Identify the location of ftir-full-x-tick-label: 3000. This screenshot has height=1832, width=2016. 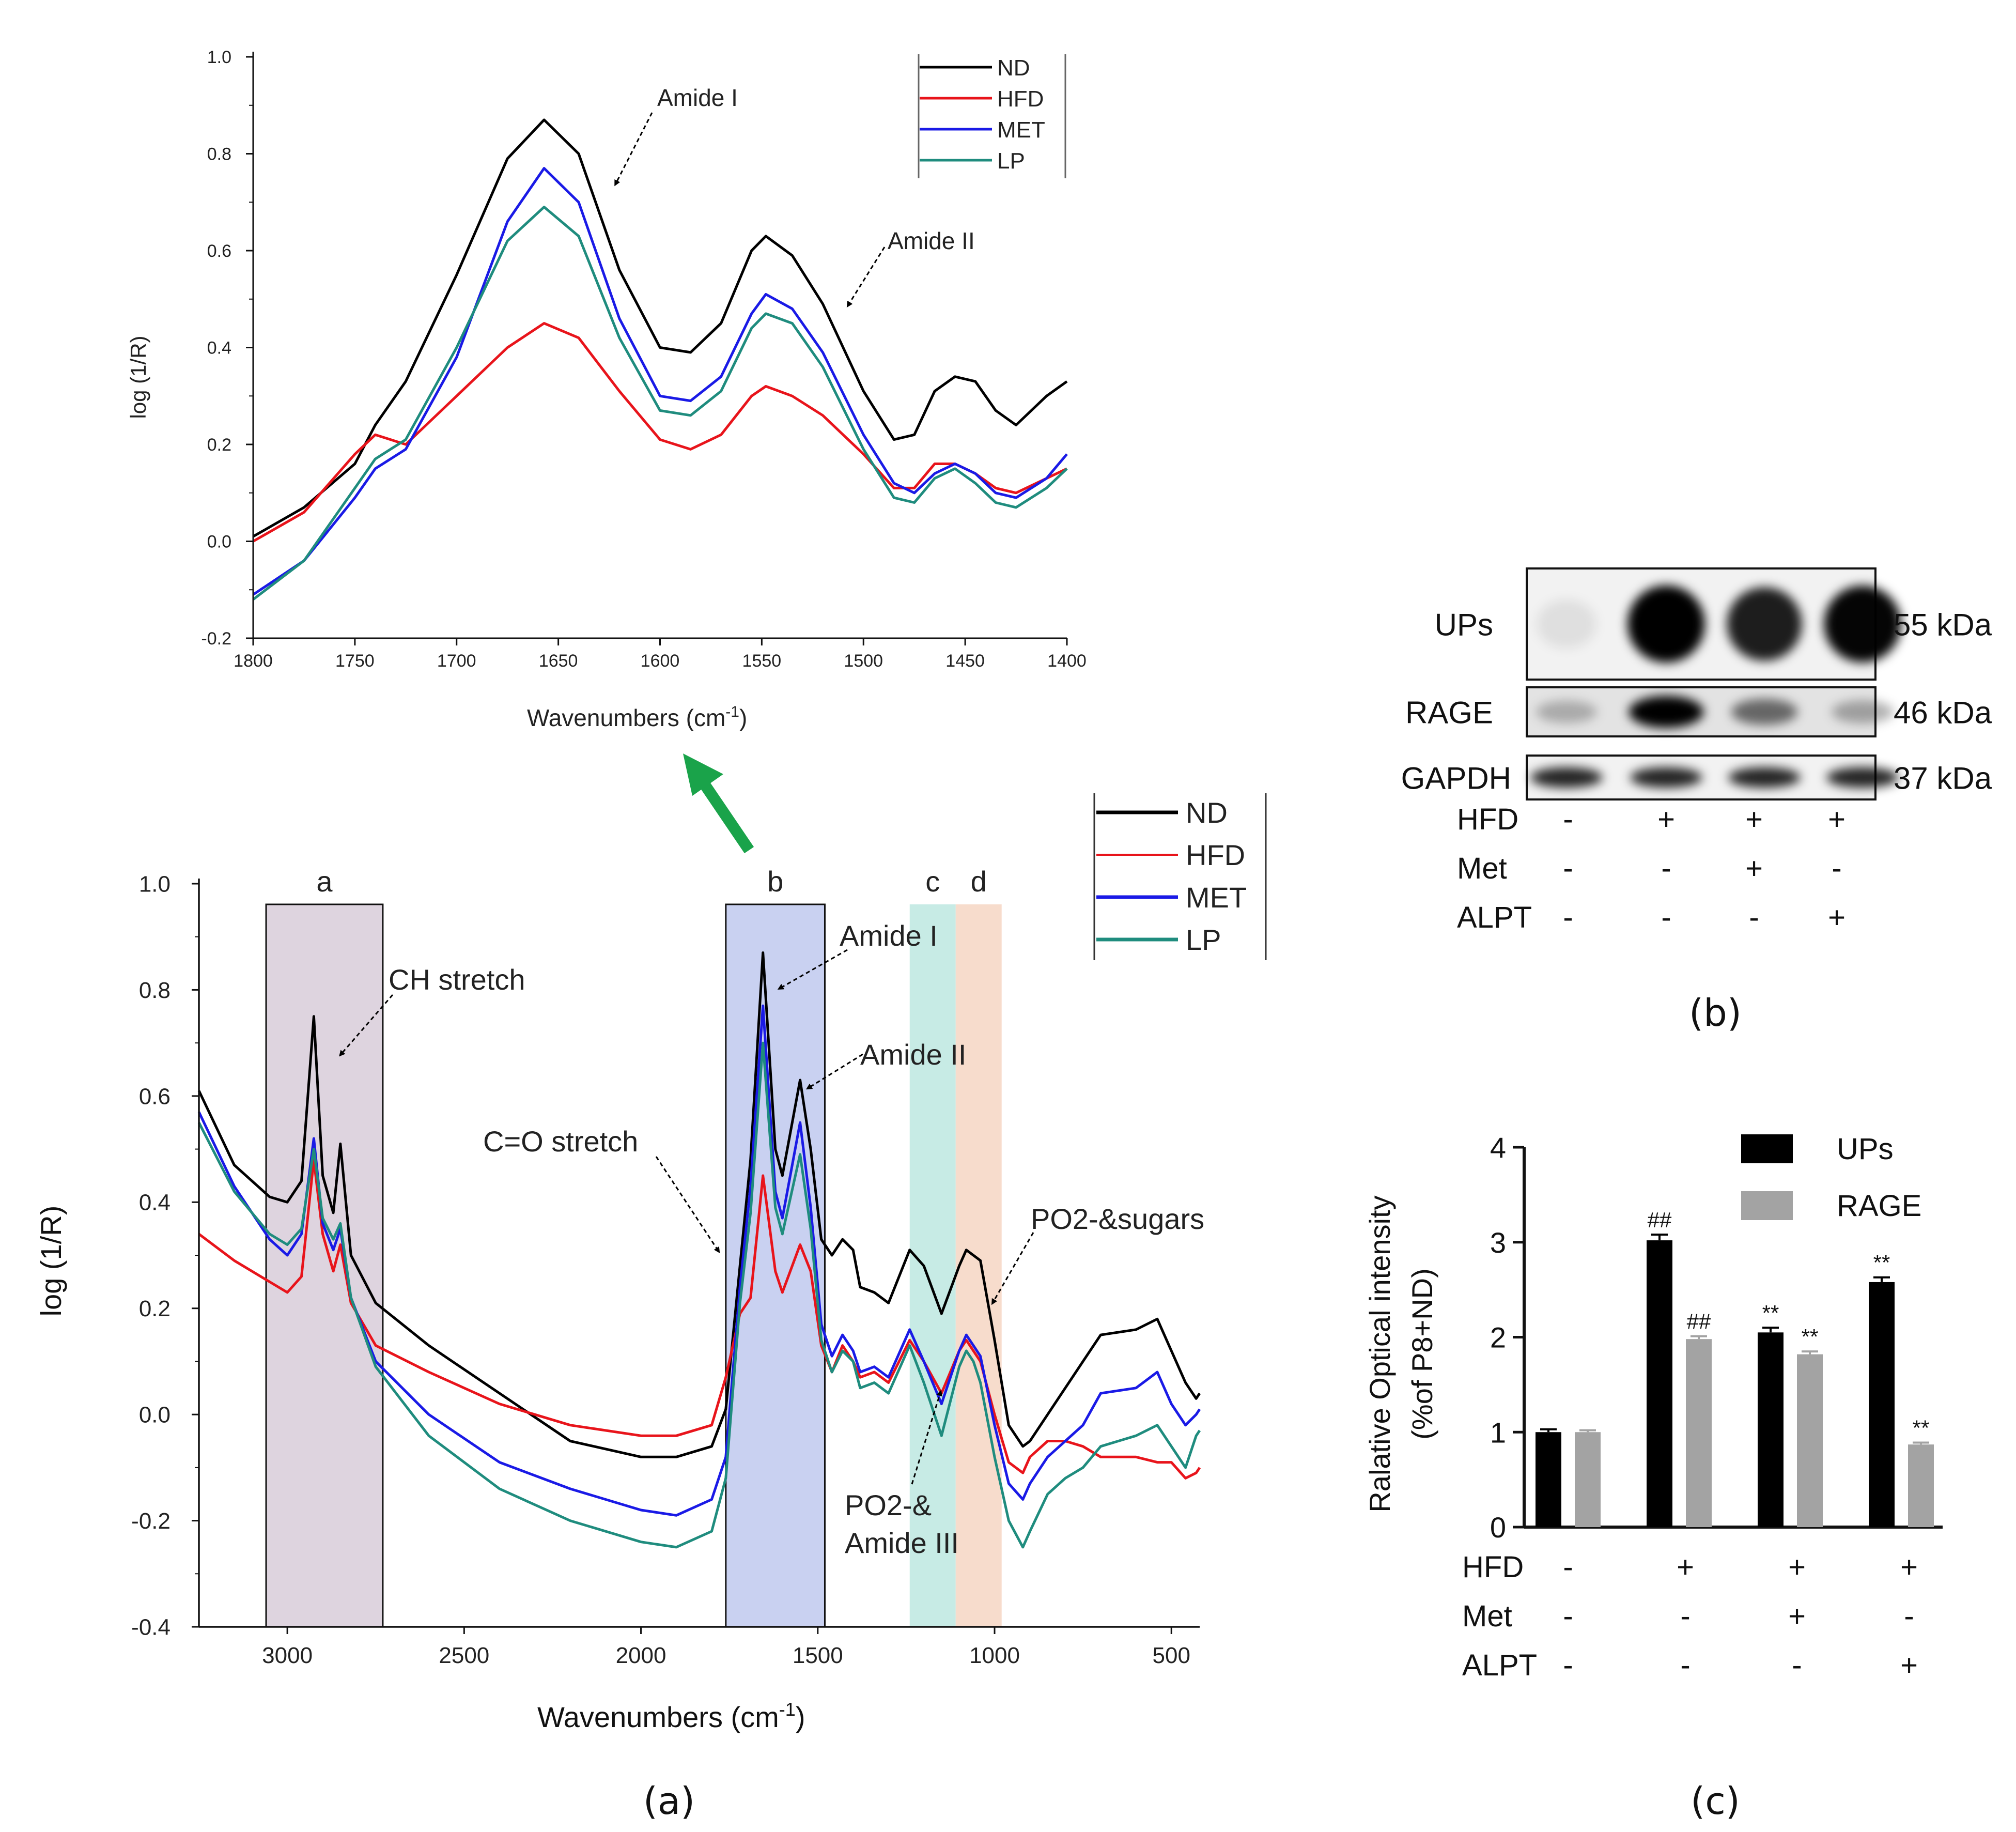
(287, 1655).